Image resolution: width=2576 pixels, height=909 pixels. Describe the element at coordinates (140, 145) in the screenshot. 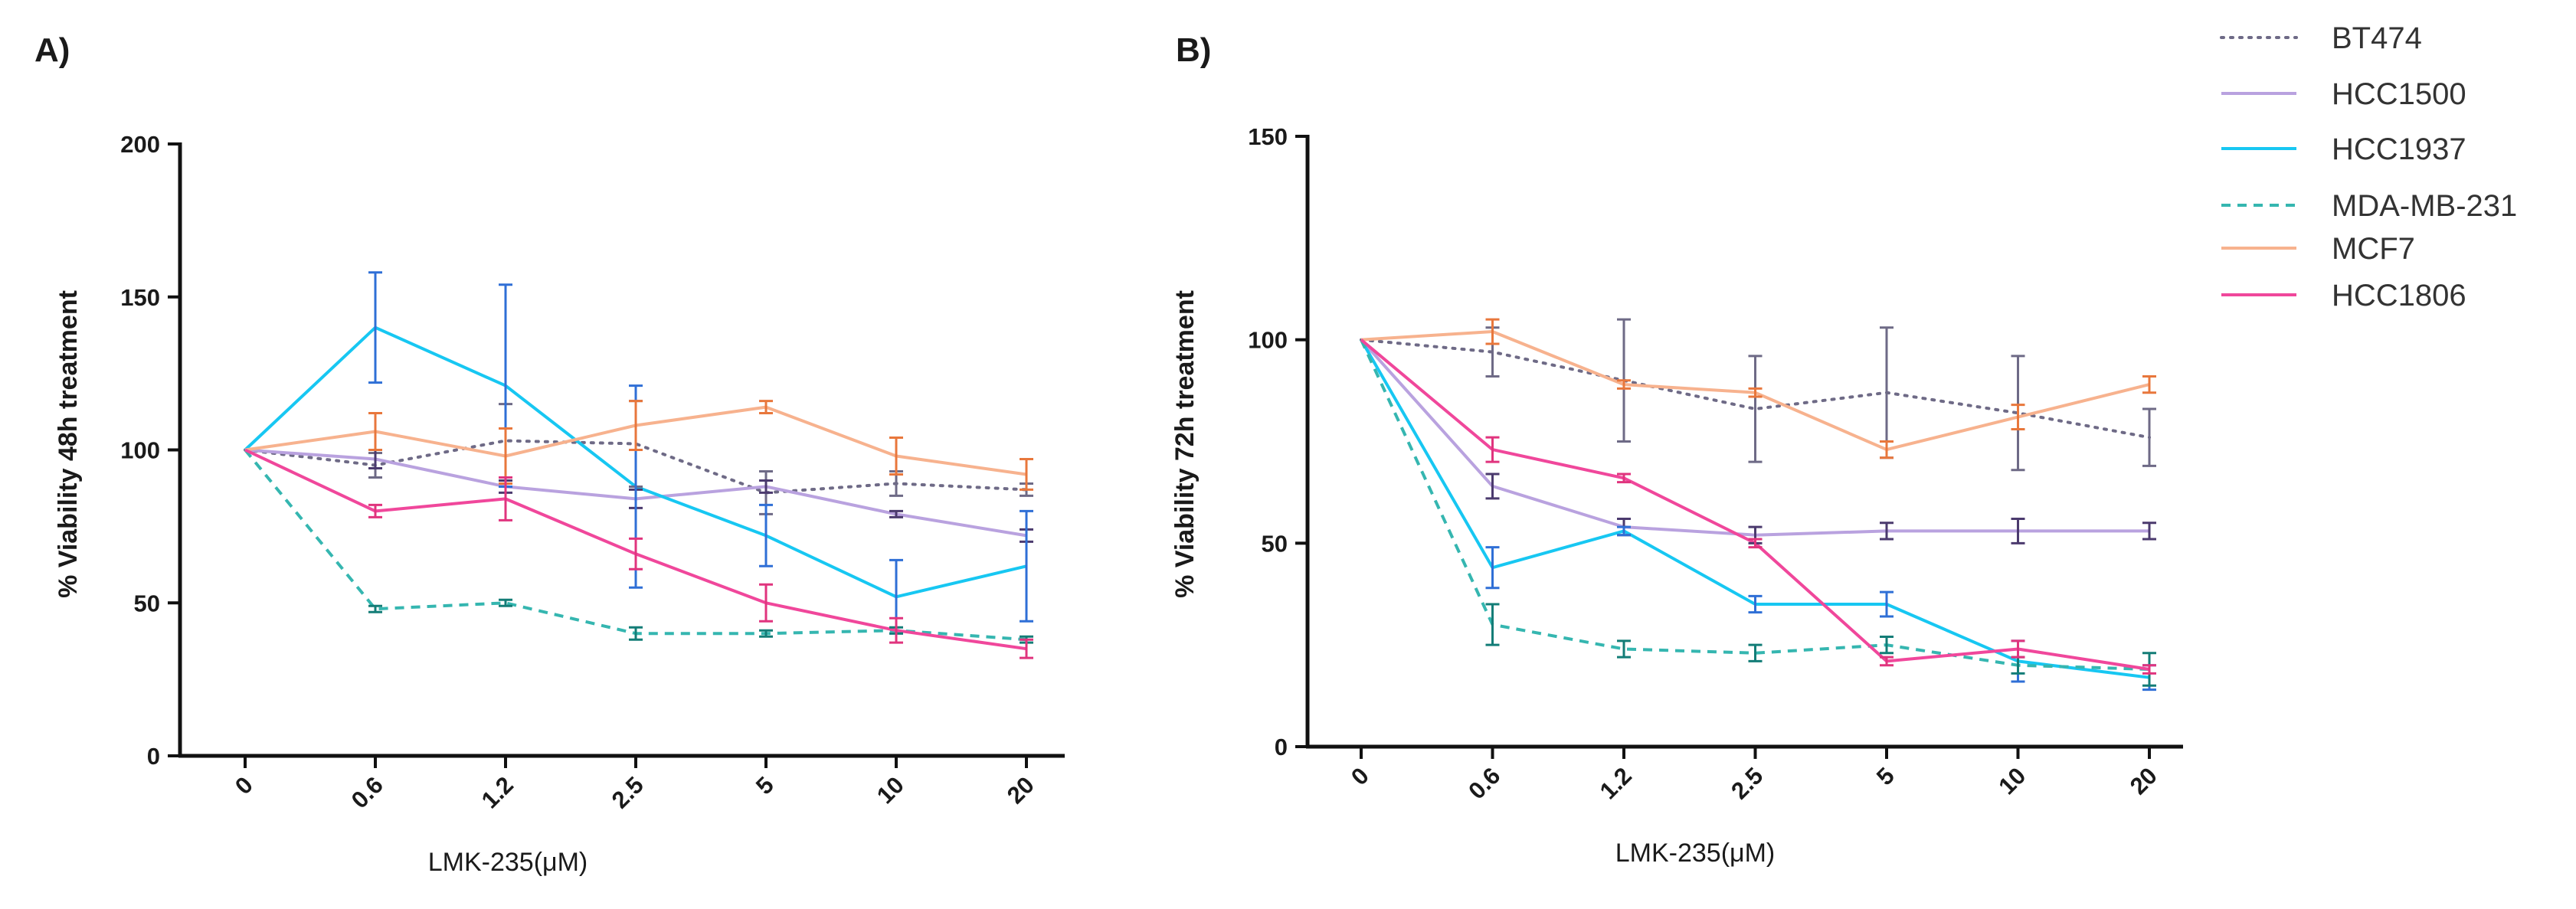

I see `y-tick-label-a-200: 200` at that location.